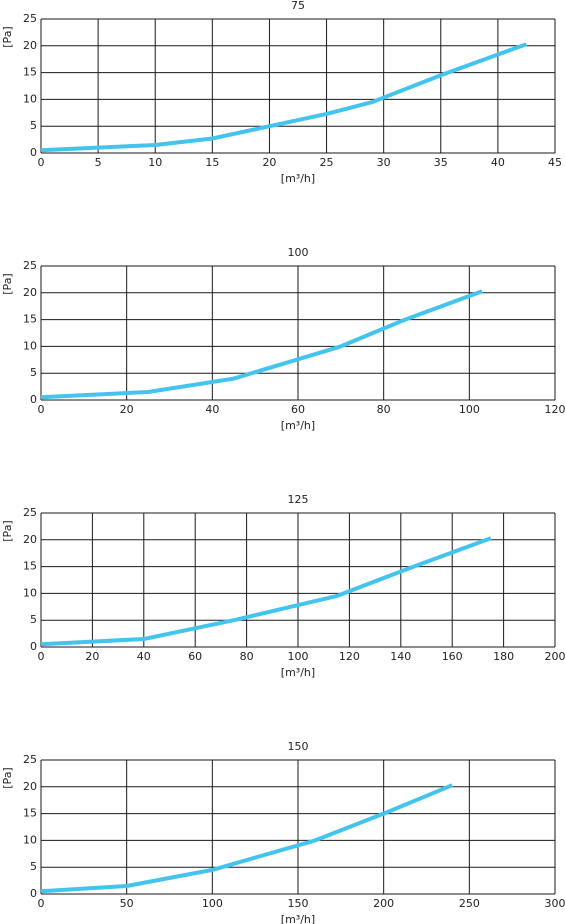 The image size is (565, 924). Describe the element at coordinates (98, 162) in the screenshot. I see `x-tick-label: 5` at that location.